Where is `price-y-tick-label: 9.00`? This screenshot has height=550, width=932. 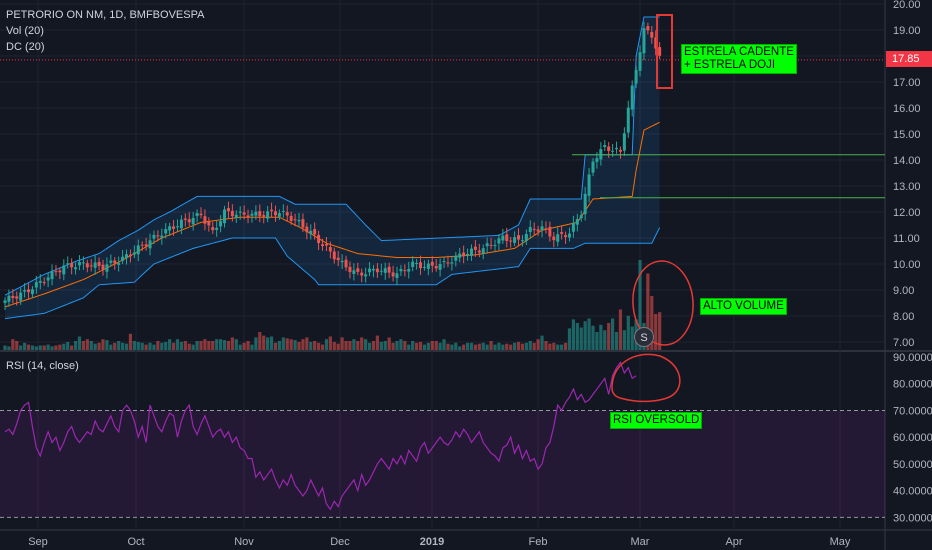
price-y-tick-label: 9.00 is located at coordinates (903, 291).